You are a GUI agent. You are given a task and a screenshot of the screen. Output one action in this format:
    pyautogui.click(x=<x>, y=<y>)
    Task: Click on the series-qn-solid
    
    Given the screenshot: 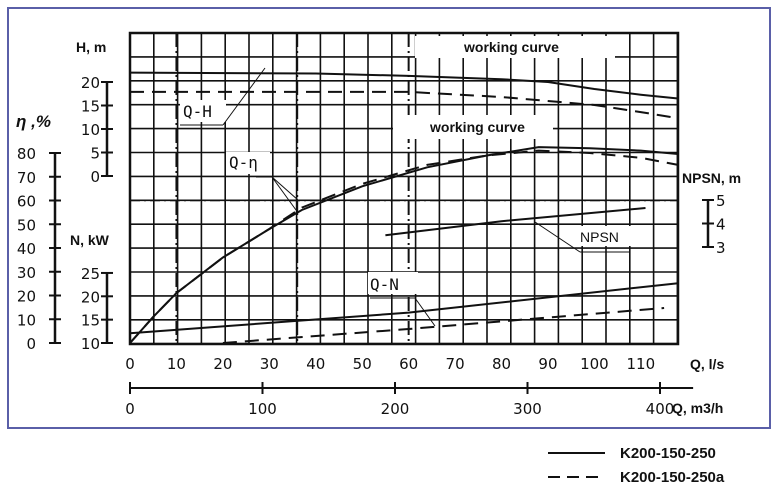 What is the action you would take?
    pyautogui.click(x=404, y=308)
    